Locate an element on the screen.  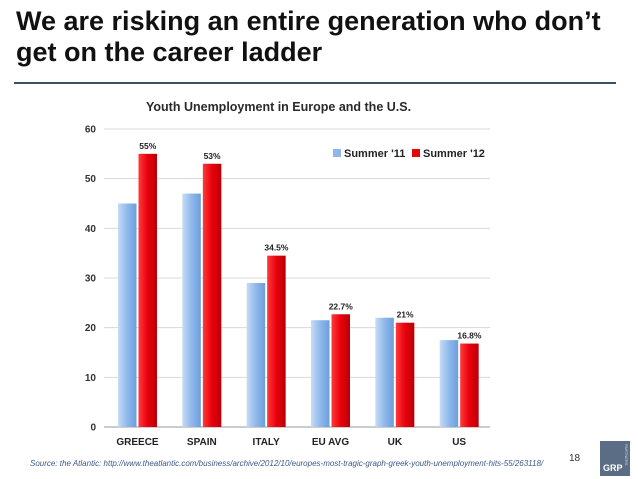
category-label: GREECE is located at coordinates (137, 442).